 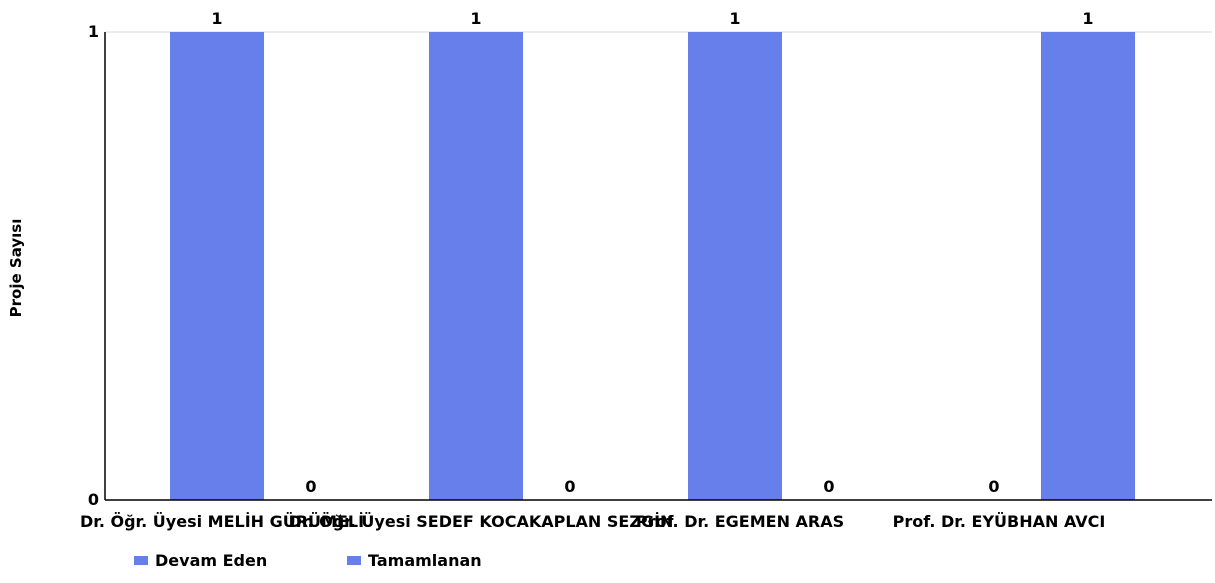 I want to click on bar-tamamlanan, so click(x=1088, y=266).